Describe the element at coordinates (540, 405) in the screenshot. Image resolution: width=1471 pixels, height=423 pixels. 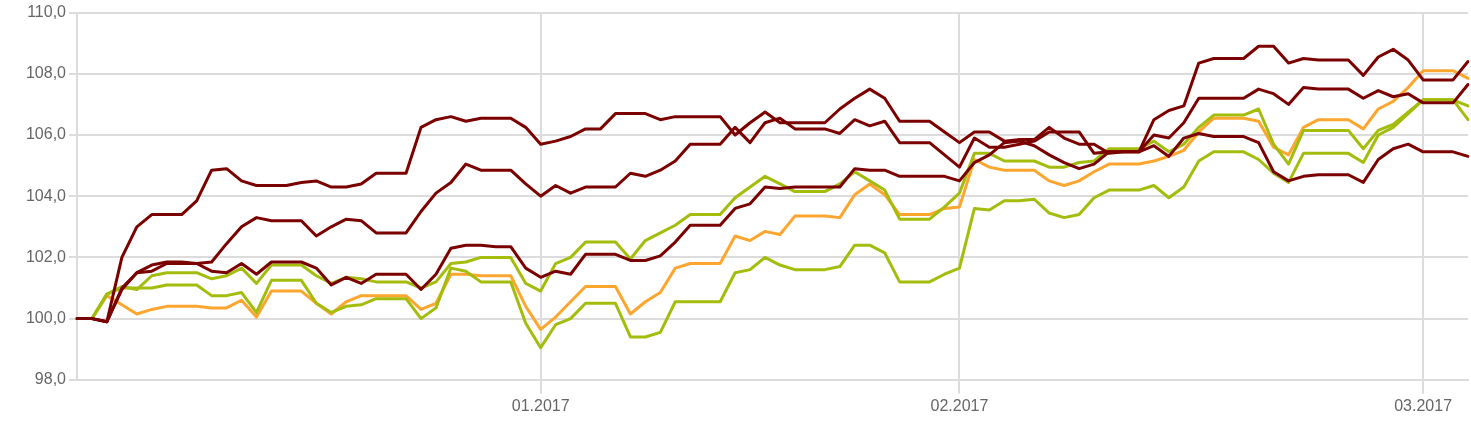
I see `x-tick-label: 01.2017` at that location.